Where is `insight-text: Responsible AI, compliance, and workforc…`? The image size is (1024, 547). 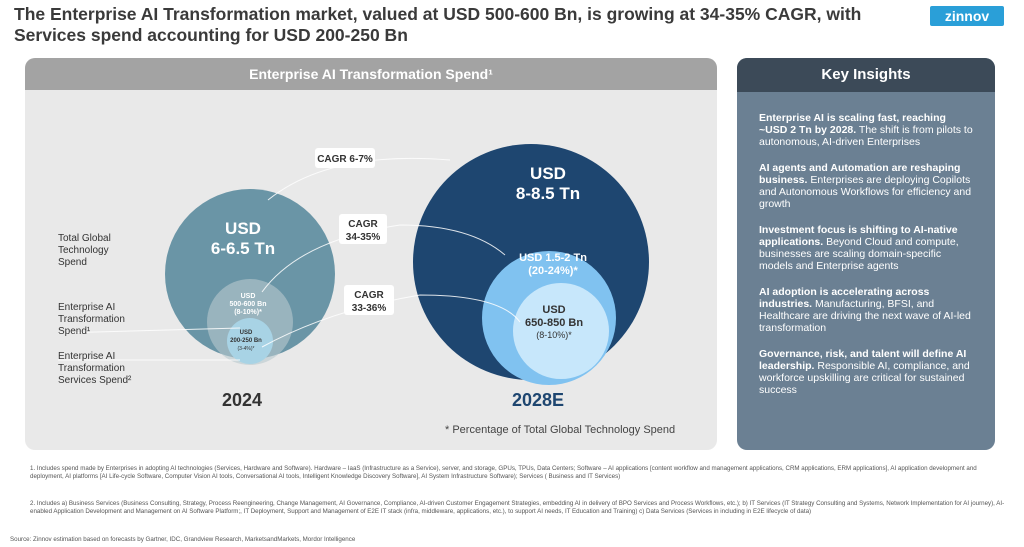
insight-text: Responsible AI, compliance, and workforc… is located at coordinates (864, 378).